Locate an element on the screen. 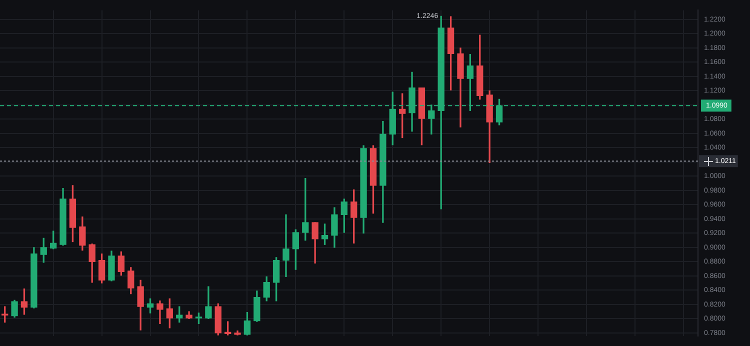 Image resolution: width=750 pixels, height=346 pixels. candlestick is located at coordinates (286, 245).